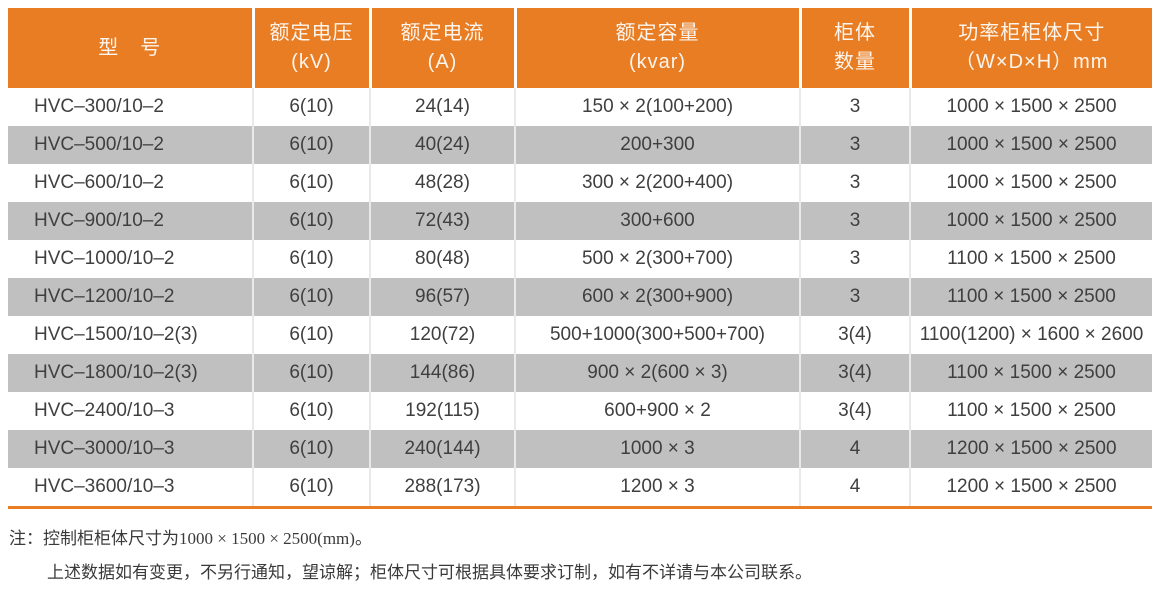  I want to click on cell-current: 24(14), so click(442, 107).